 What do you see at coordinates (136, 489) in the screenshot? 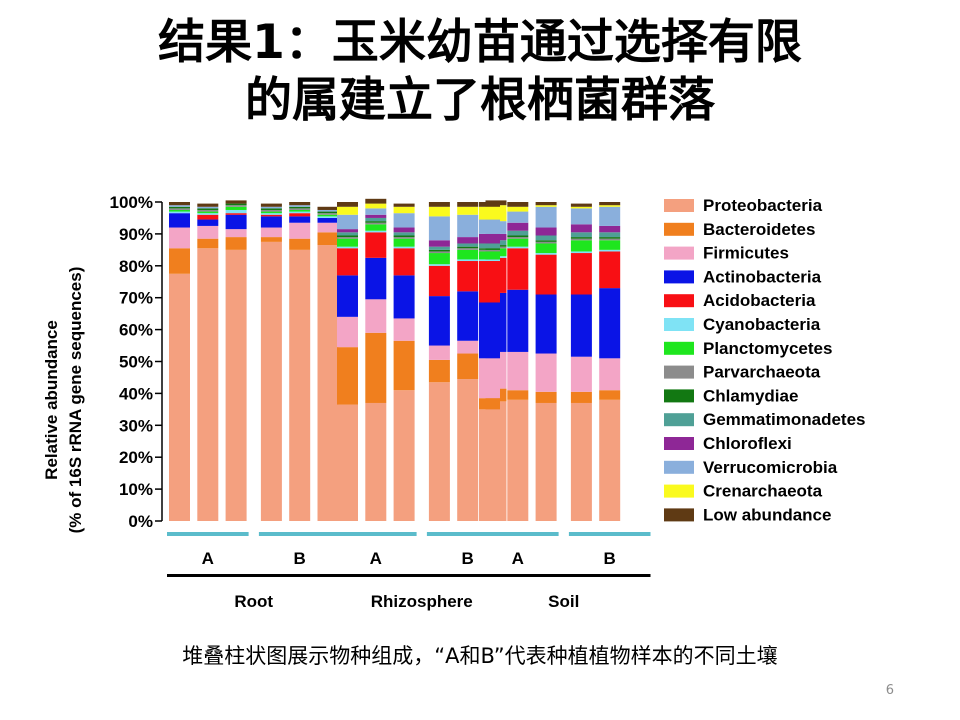
I see `y-tick-label: 10%` at bounding box center [136, 489].